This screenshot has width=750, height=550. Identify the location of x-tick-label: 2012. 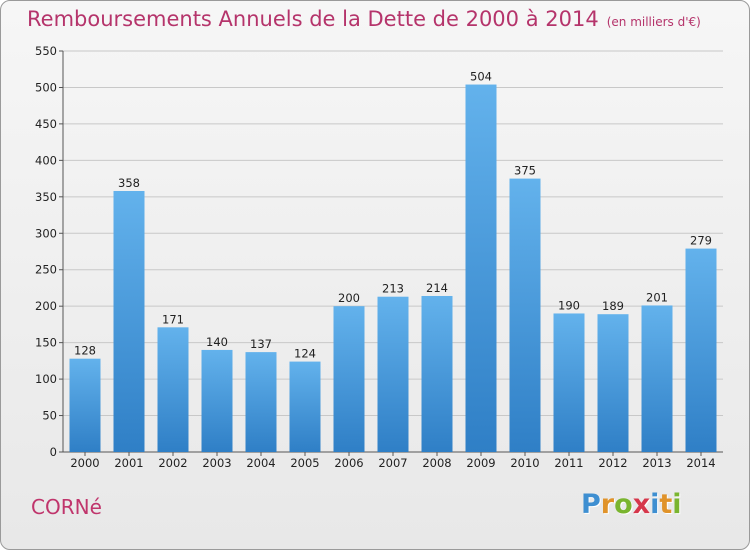
(612, 463).